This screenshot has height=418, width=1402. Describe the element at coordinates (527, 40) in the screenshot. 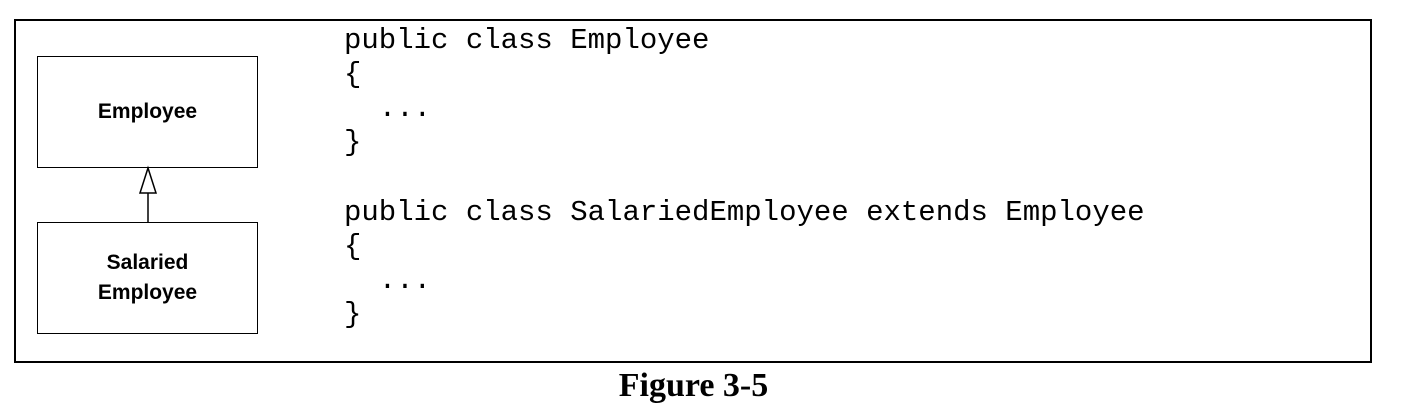

I see `code-line: public class Employee` at that location.